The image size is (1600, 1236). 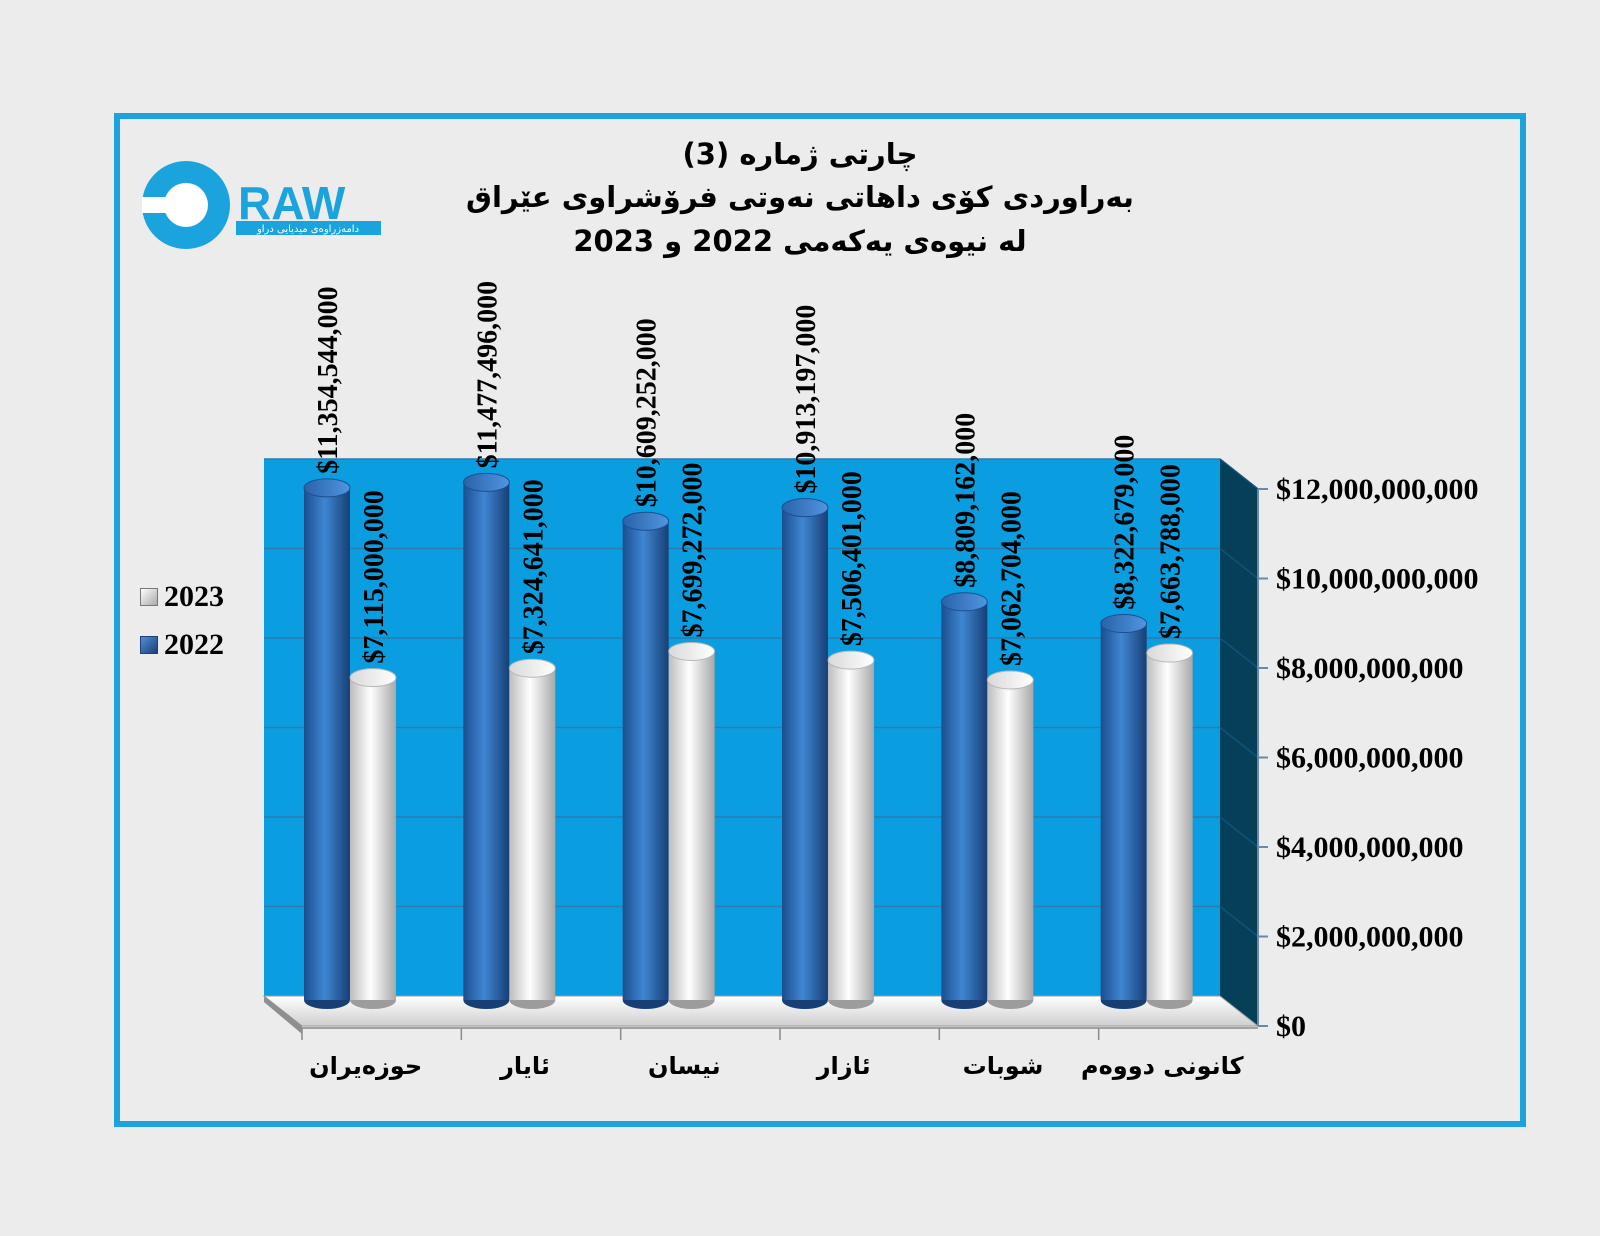 I want to click on x-tick-label: ئایار, so click(x=524, y=1066).